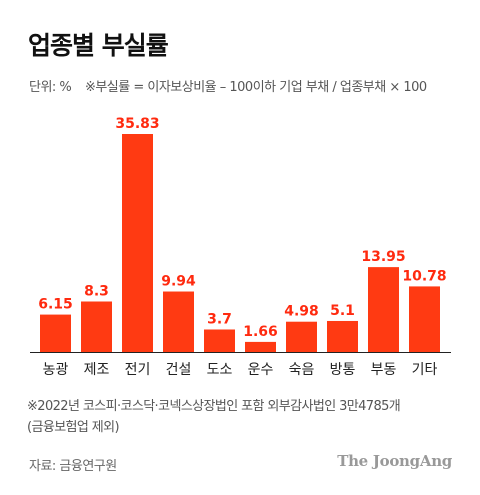  Describe the element at coordinates (55, 305) in the screenshot. I see `value-label-0: 6.15` at that location.